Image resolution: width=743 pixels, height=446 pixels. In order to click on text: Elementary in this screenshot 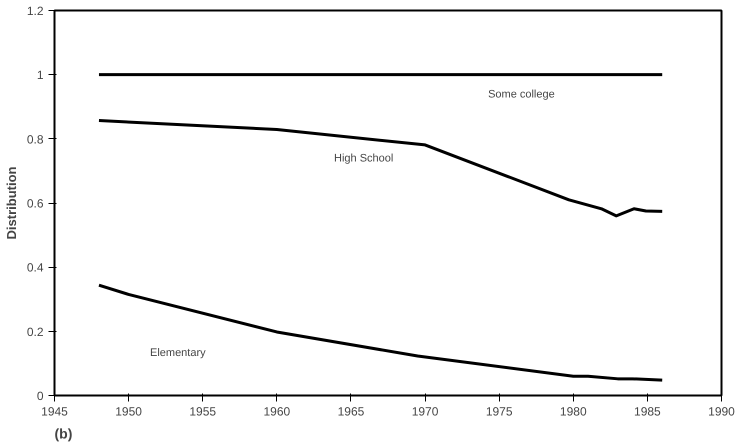, I will do `click(178, 352)`.